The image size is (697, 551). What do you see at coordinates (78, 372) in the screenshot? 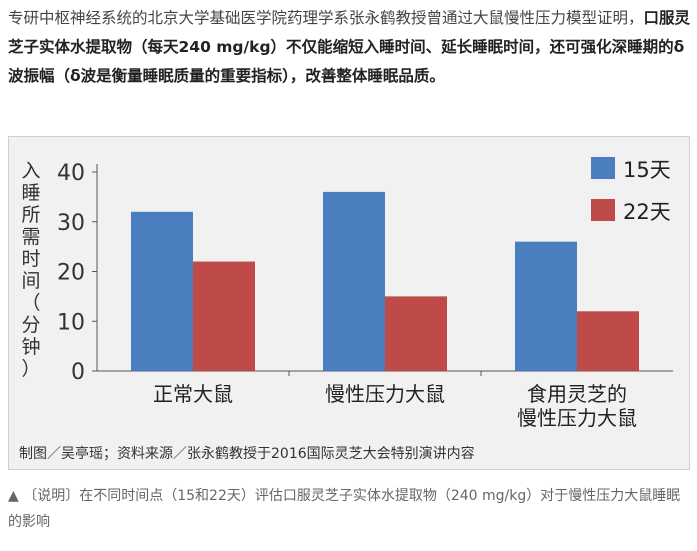
I see `y-tick-label: 0` at bounding box center [78, 372].